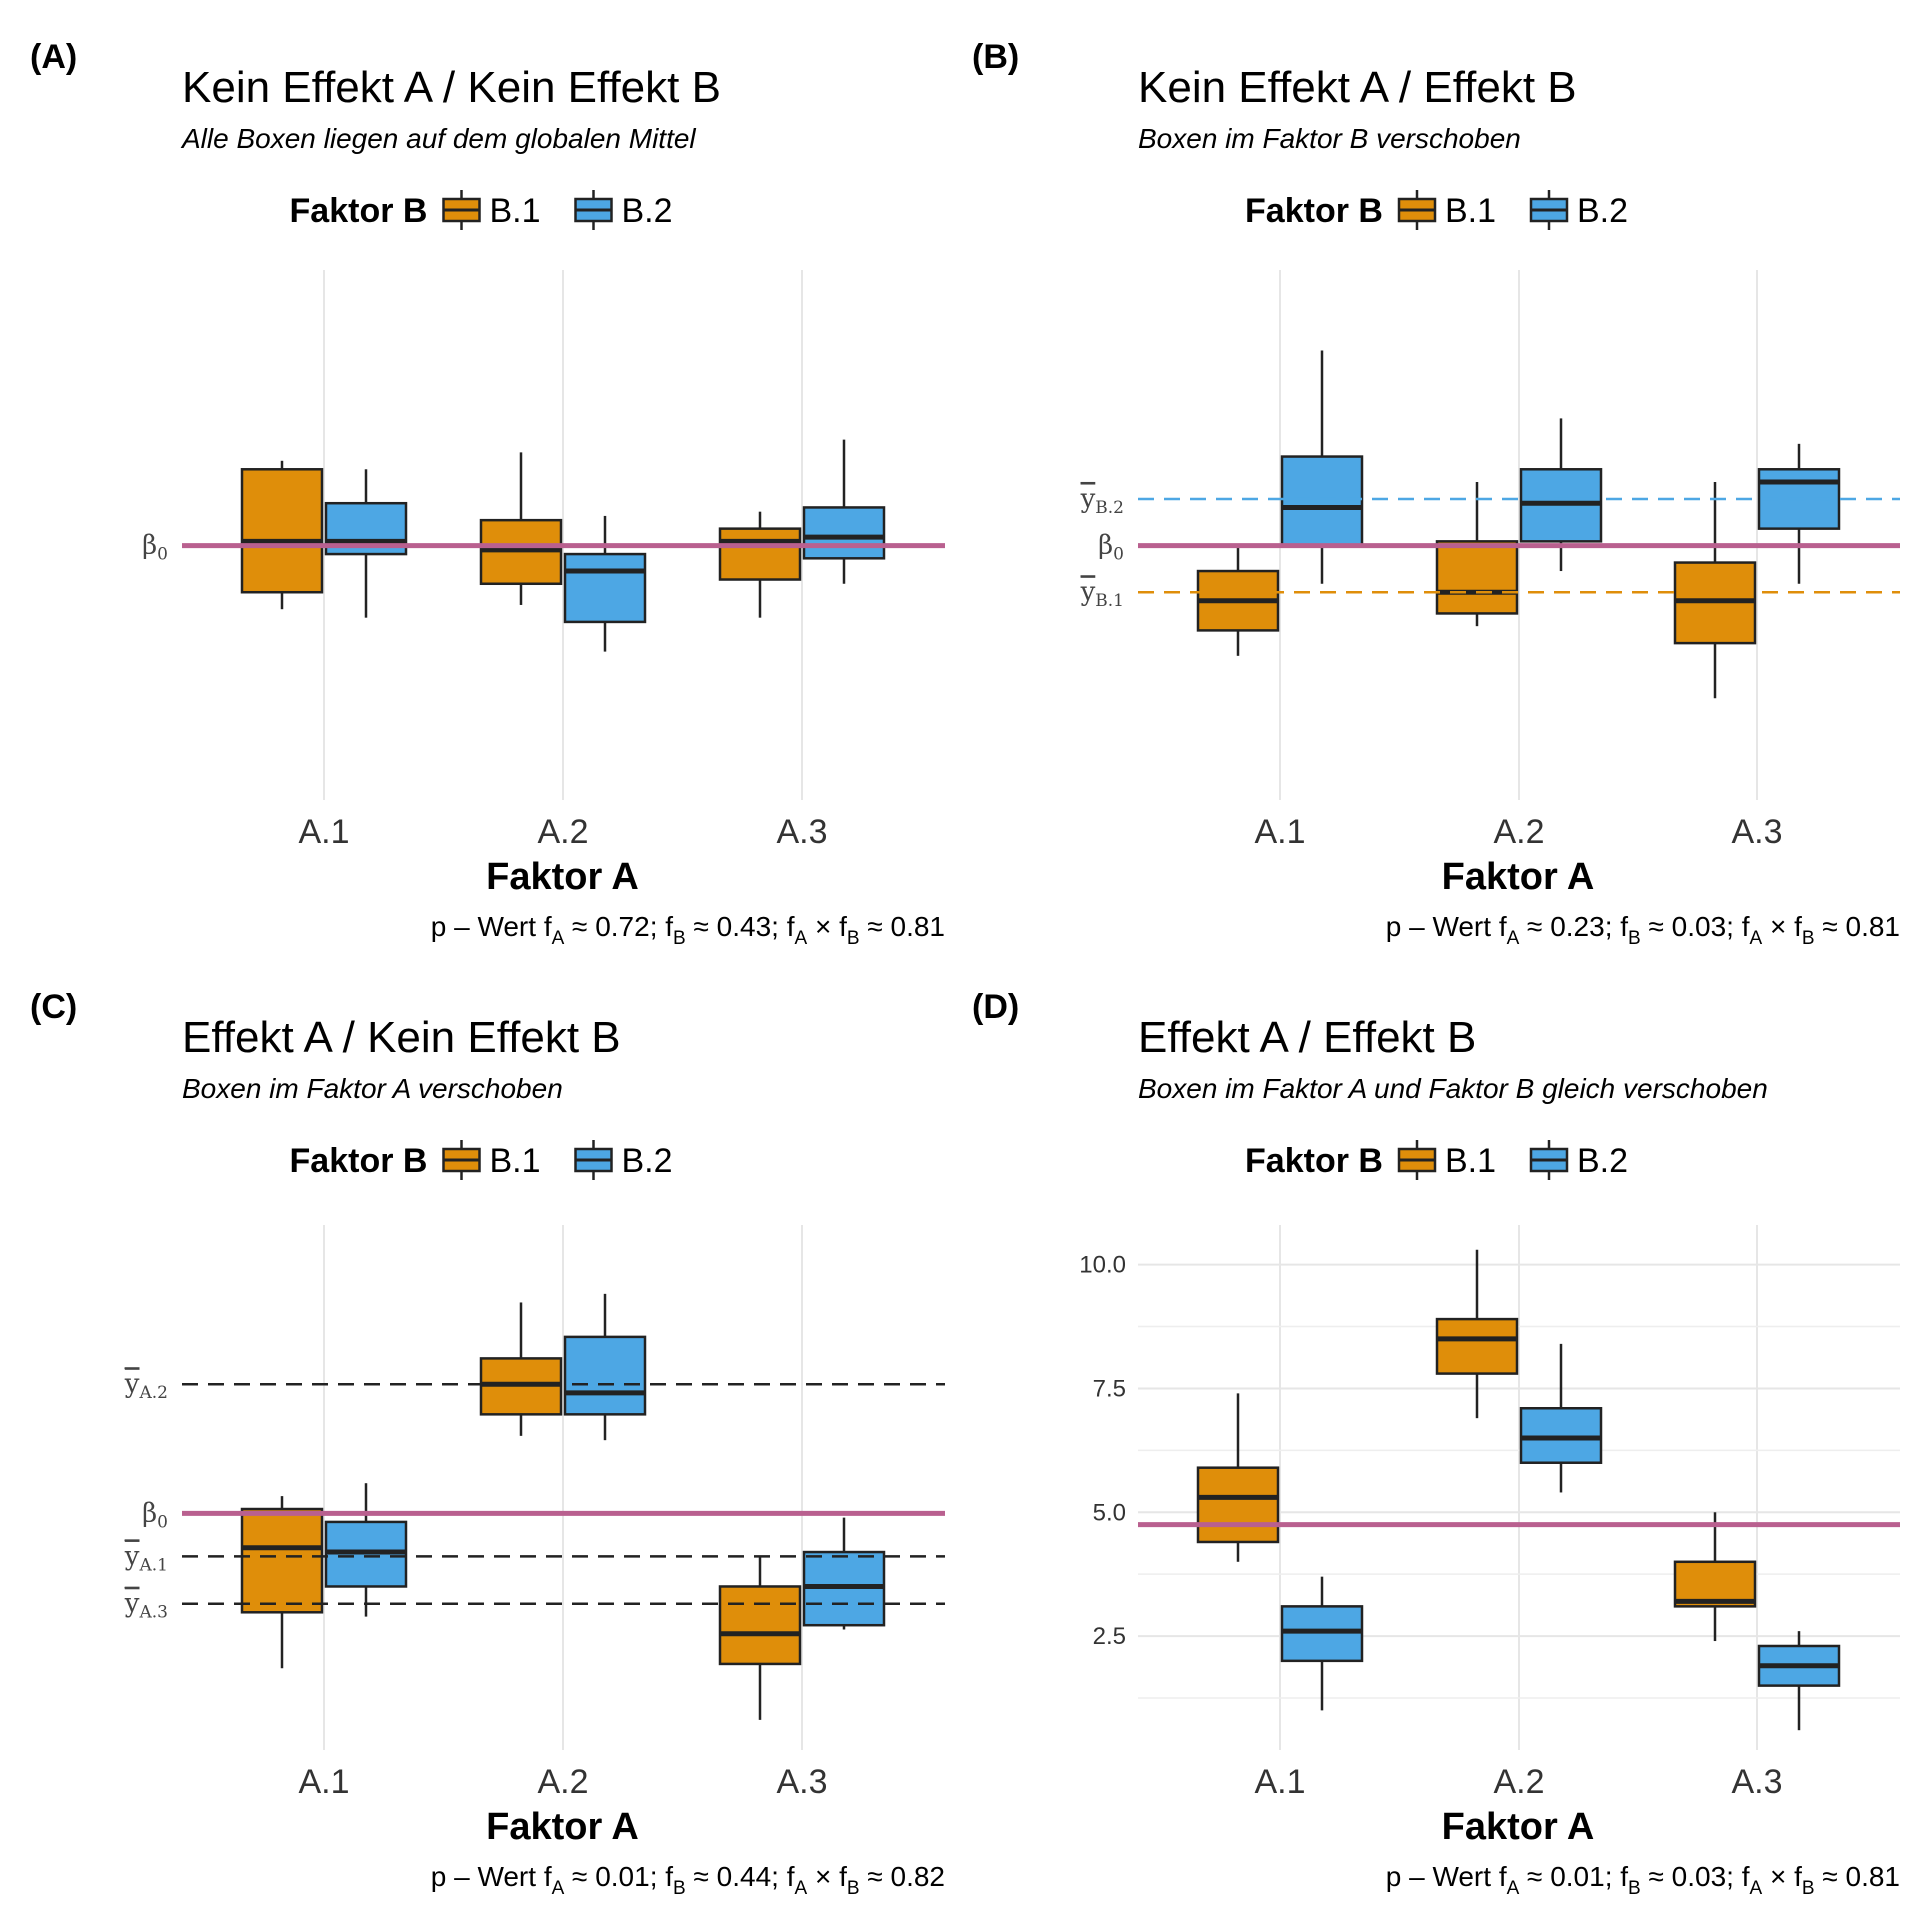 The image size is (1920, 1920). What do you see at coordinates (740, 926) in the screenshot?
I see `caption-text: ≈ 0.43; f` at bounding box center [740, 926].